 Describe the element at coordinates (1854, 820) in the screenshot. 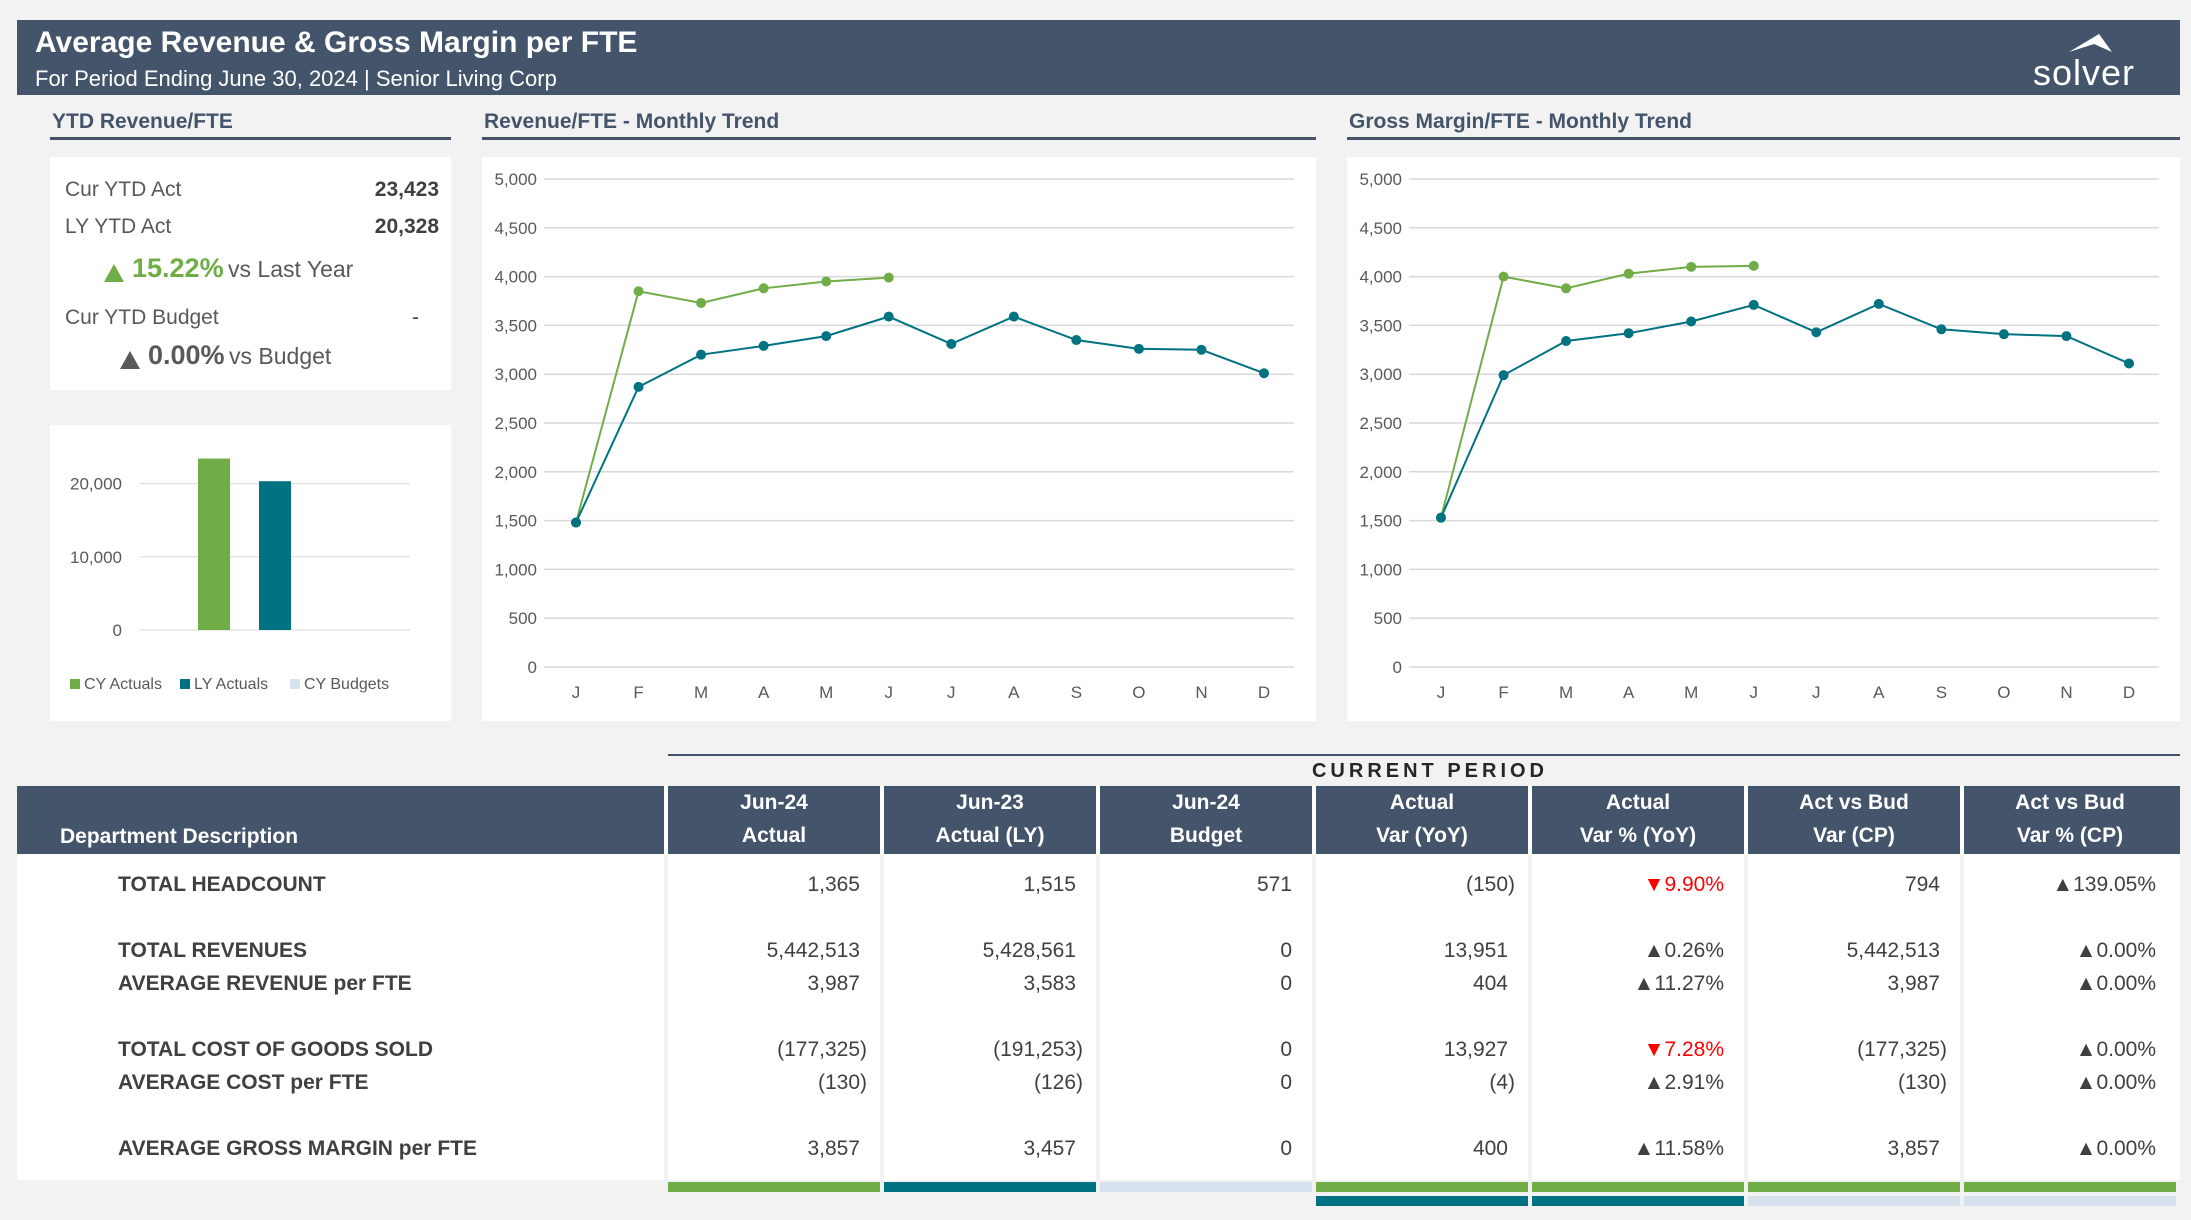

I see `column-header: Act vs Bud Var (CP)` at that location.